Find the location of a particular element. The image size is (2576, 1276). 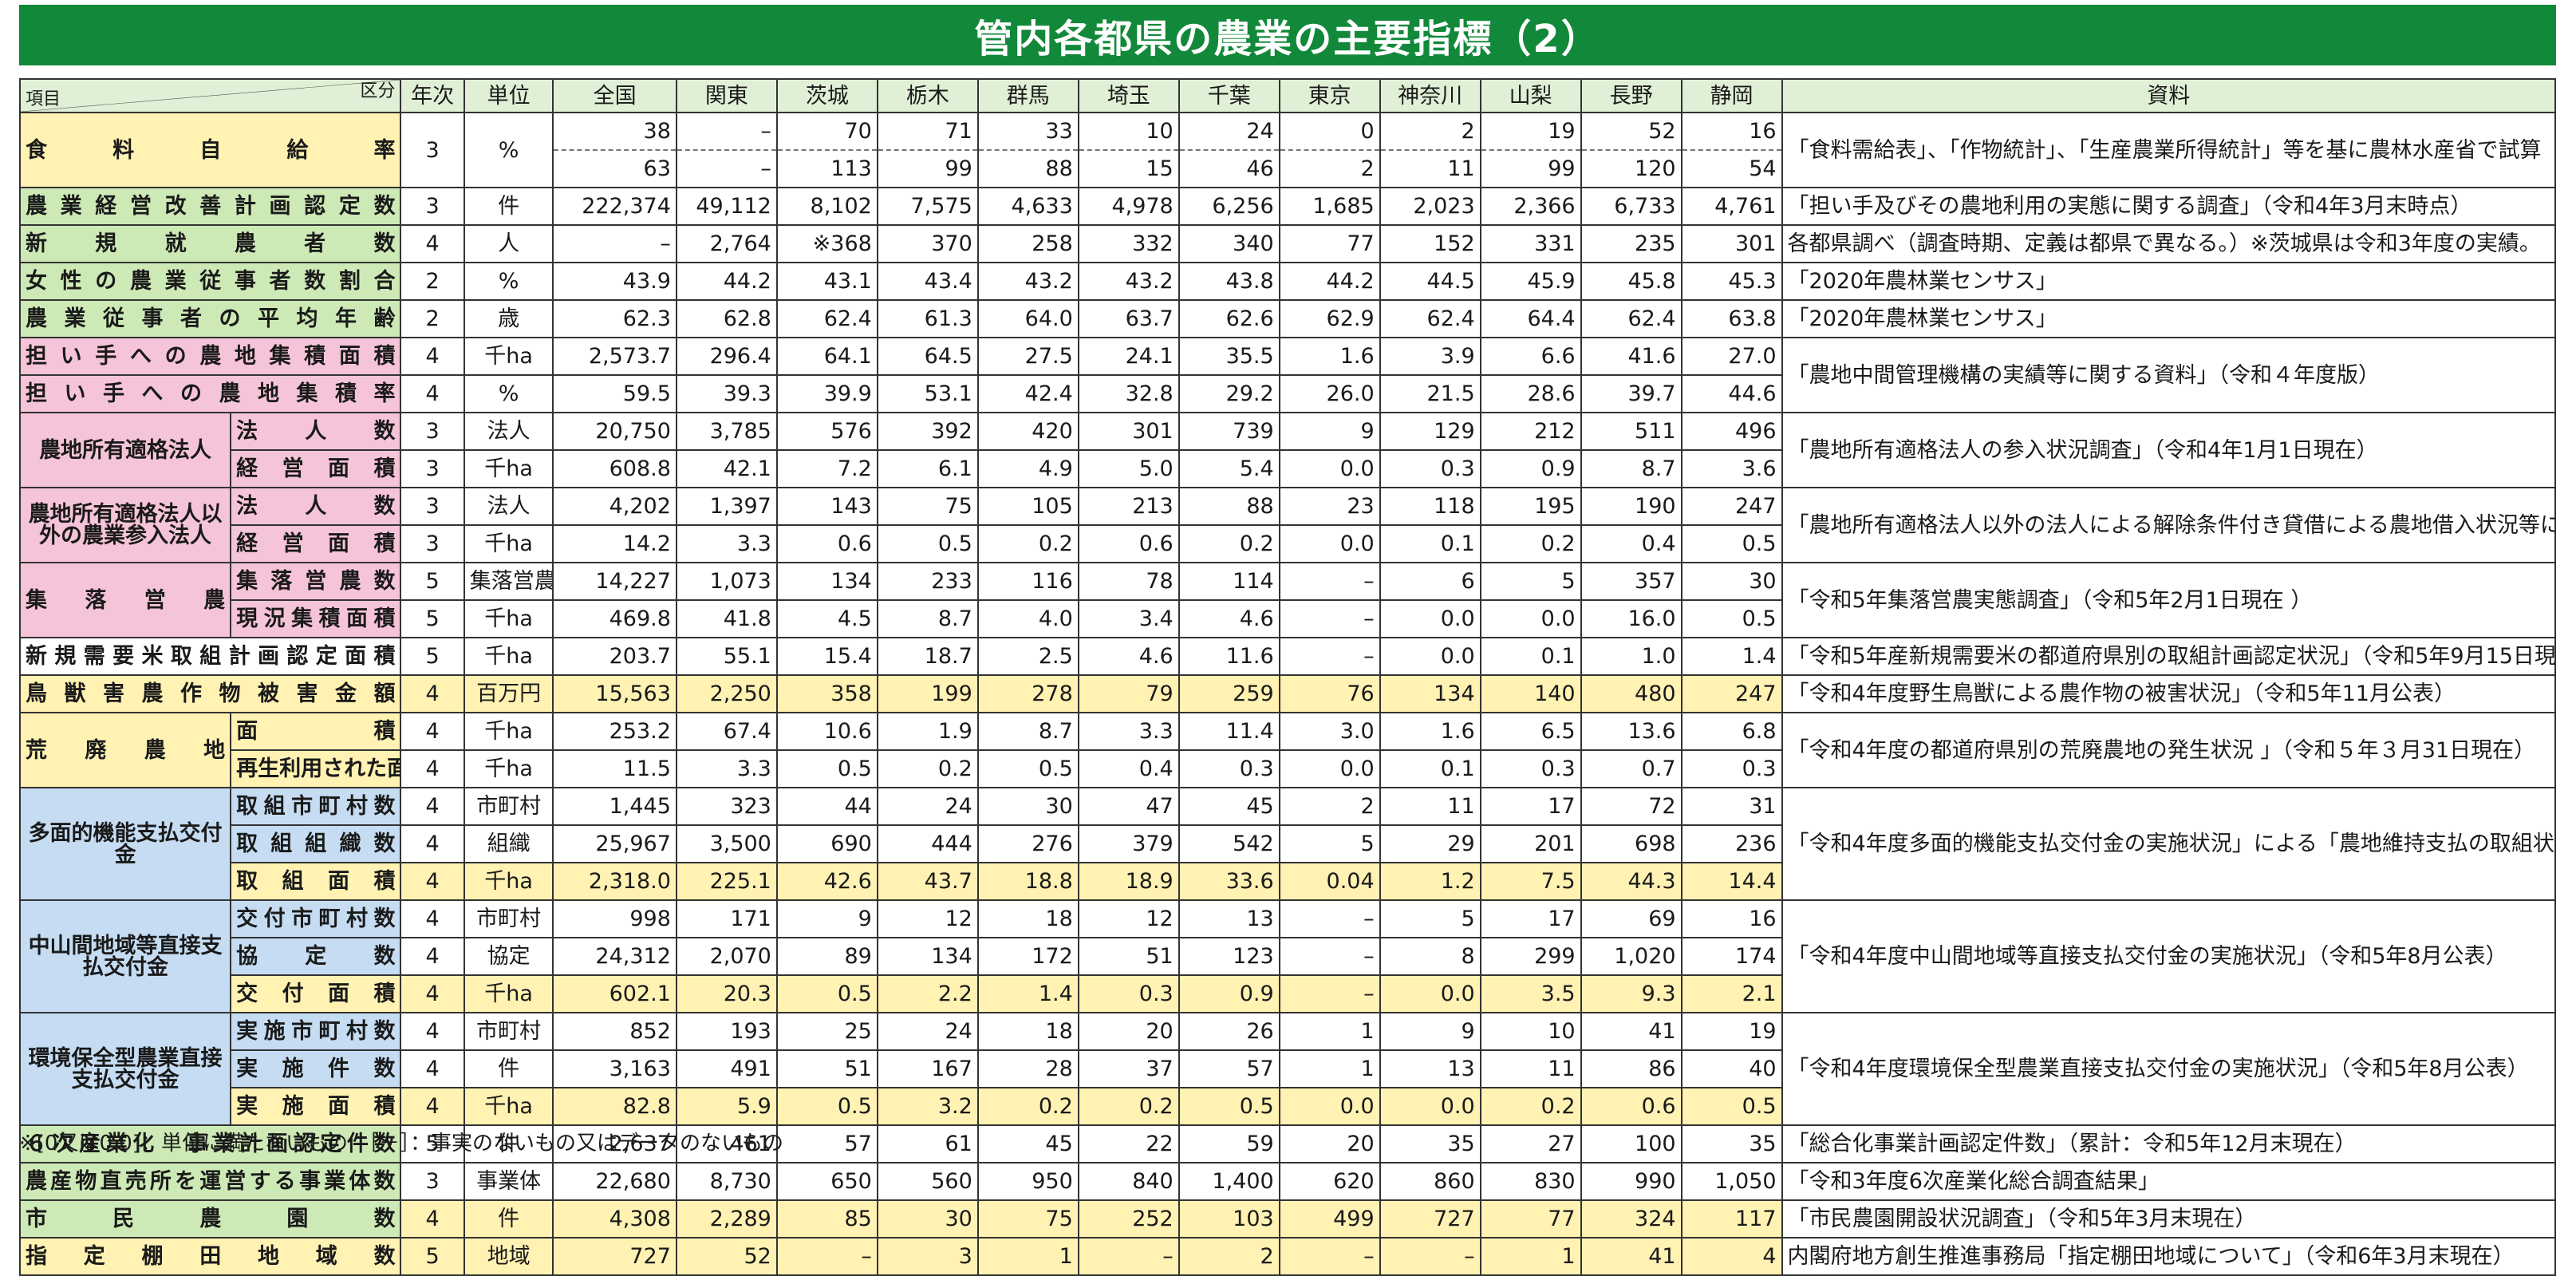

value-cell: 42.4 is located at coordinates (1027, 393).